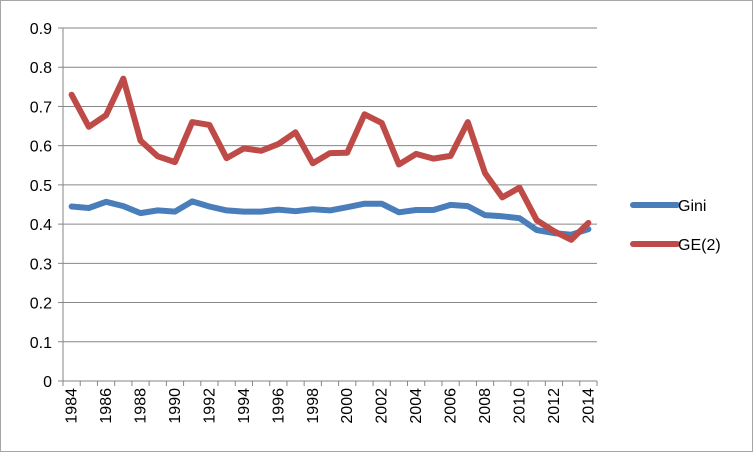  Describe the element at coordinates (72, 406) in the screenshot. I see `x-tick-label: 1984` at that location.